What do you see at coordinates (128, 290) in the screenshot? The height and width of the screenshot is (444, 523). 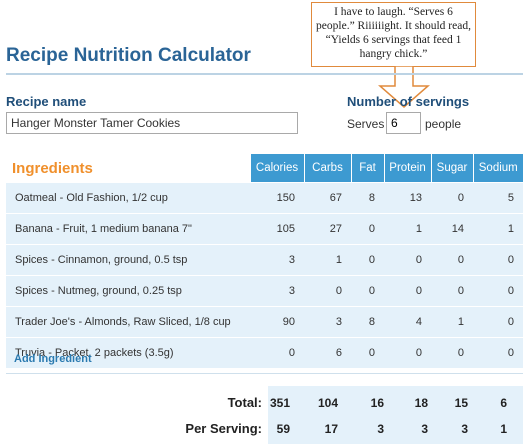 I see `ingredient-name: Spices - Nutmeg, ground, 0.25 tsp` at bounding box center [128, 290].